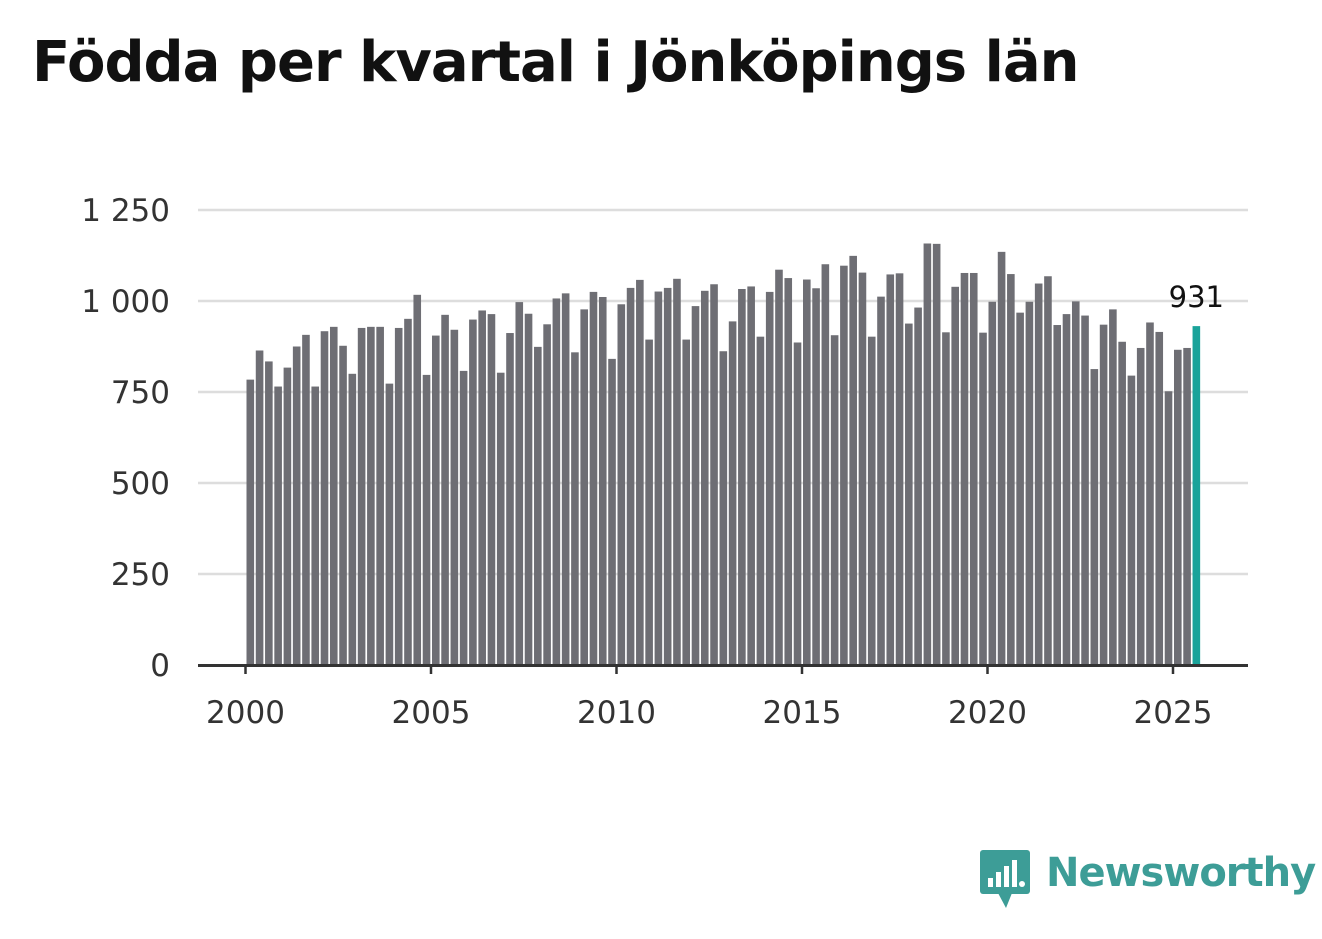  Describe the element at coordinates (555, 62) in the screenshot. I see `chart-title: Födda per kvartal i Jönköpings län` at that location.